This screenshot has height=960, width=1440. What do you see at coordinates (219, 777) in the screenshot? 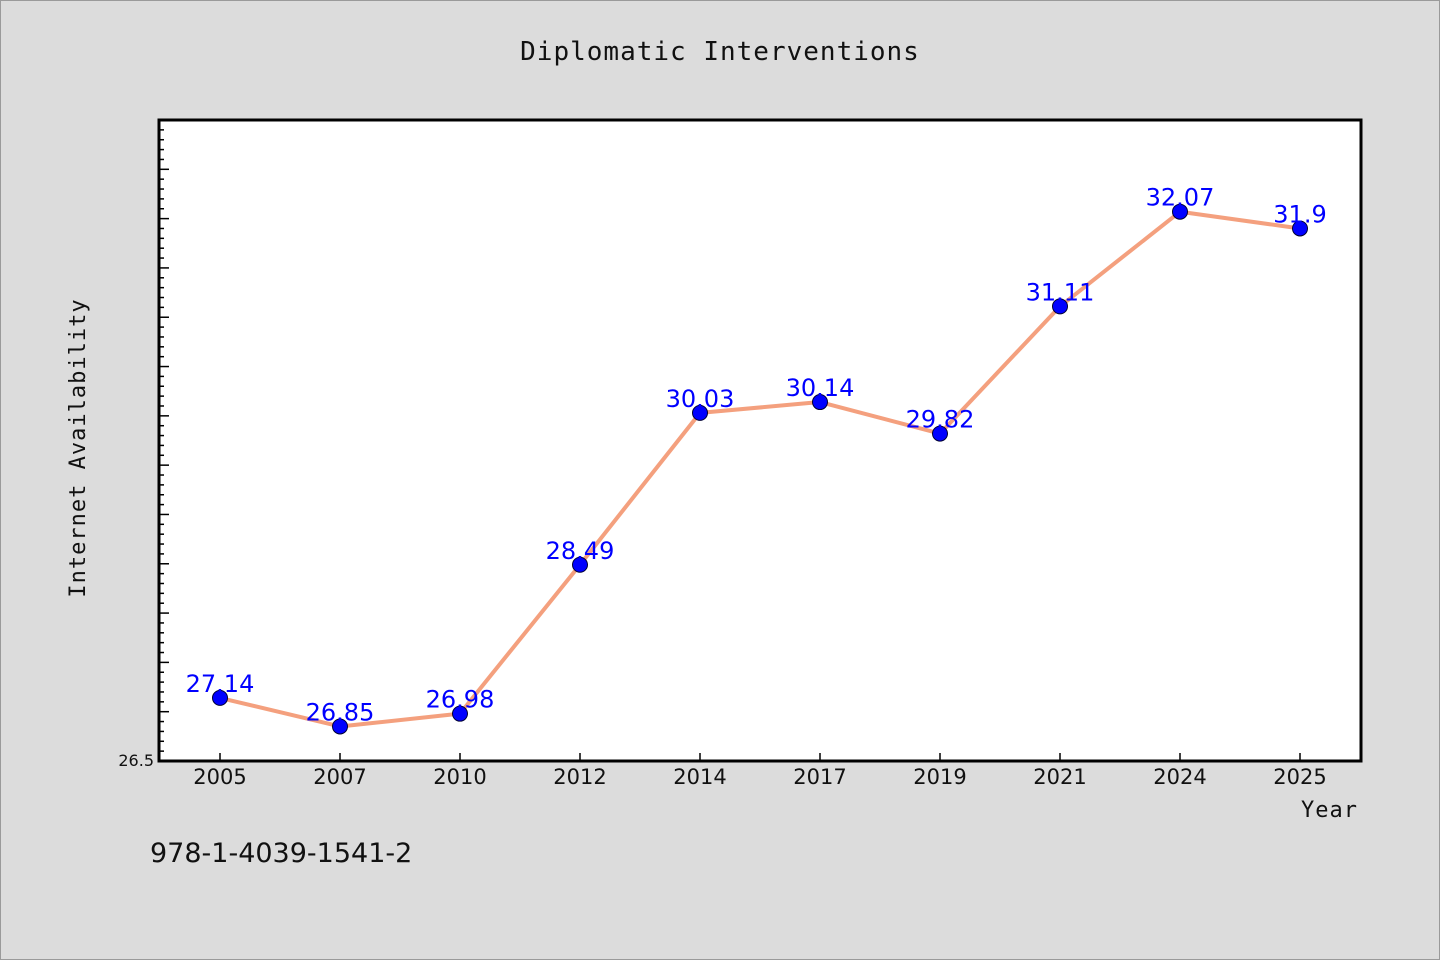
I see `x-tick-label: 2005` at bounding box center [219, 777].